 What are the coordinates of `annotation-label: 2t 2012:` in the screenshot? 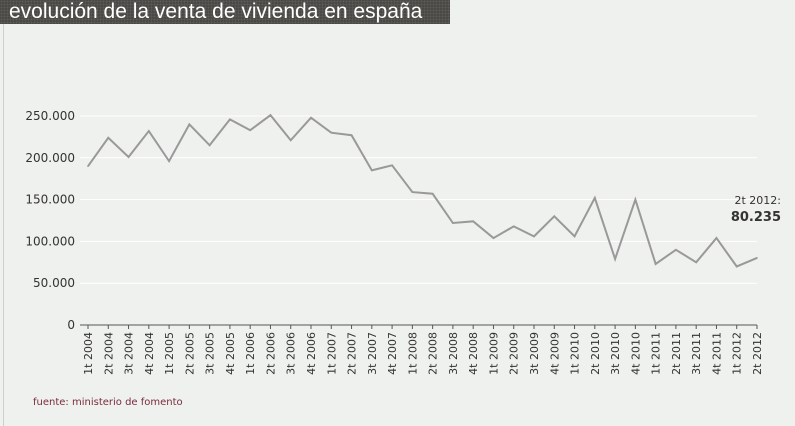 It's located at (757, 200).